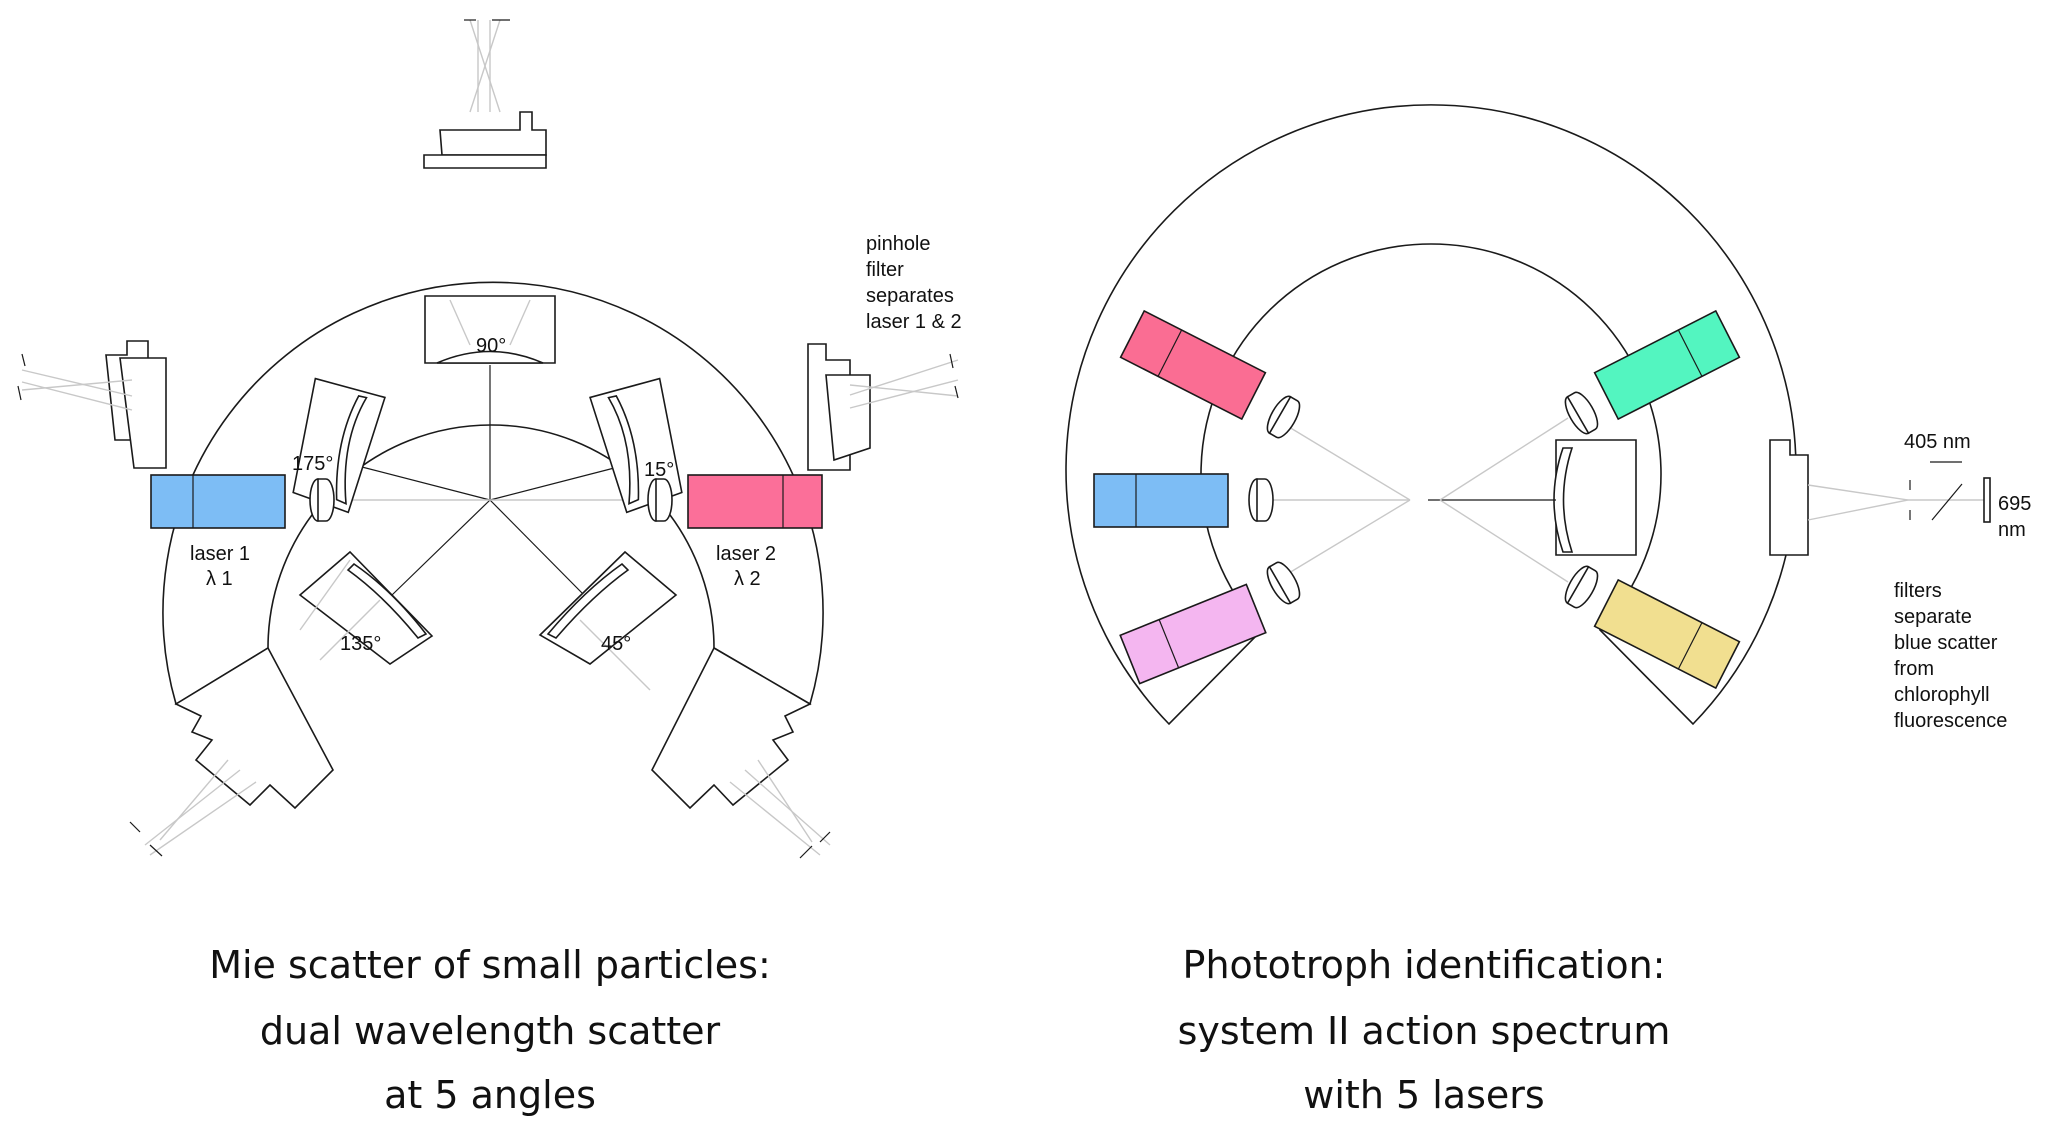 The image size is (2055, 1132). Describe the element at coordinates (1424, 965) in the screenshot. I see `right-caption-line-1: Phototroph identification:` at that location.